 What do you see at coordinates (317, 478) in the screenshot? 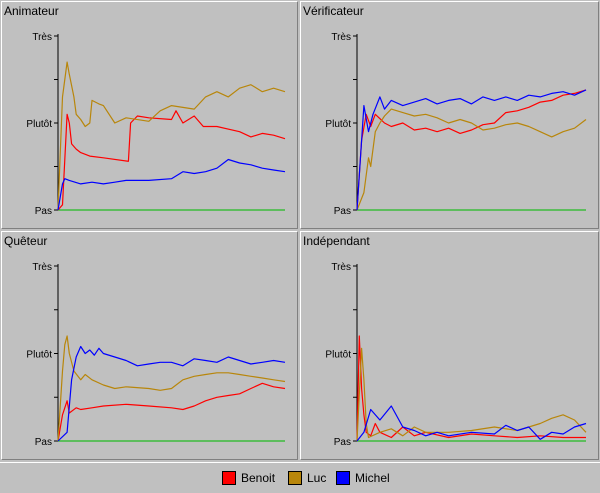
I see `legend-label-luc: Luc` at bounding box center [317, 478].